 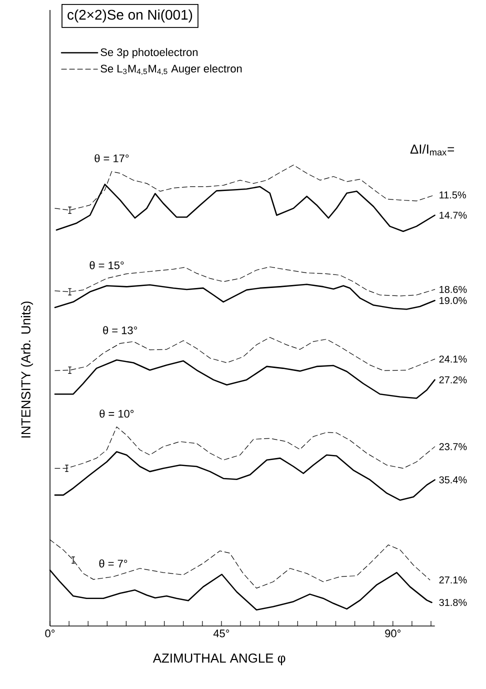 What do you see at coordinates (111, 158) in the screenshot?
I see `annotation: θ = 17°` at bounding box center [111, 158].